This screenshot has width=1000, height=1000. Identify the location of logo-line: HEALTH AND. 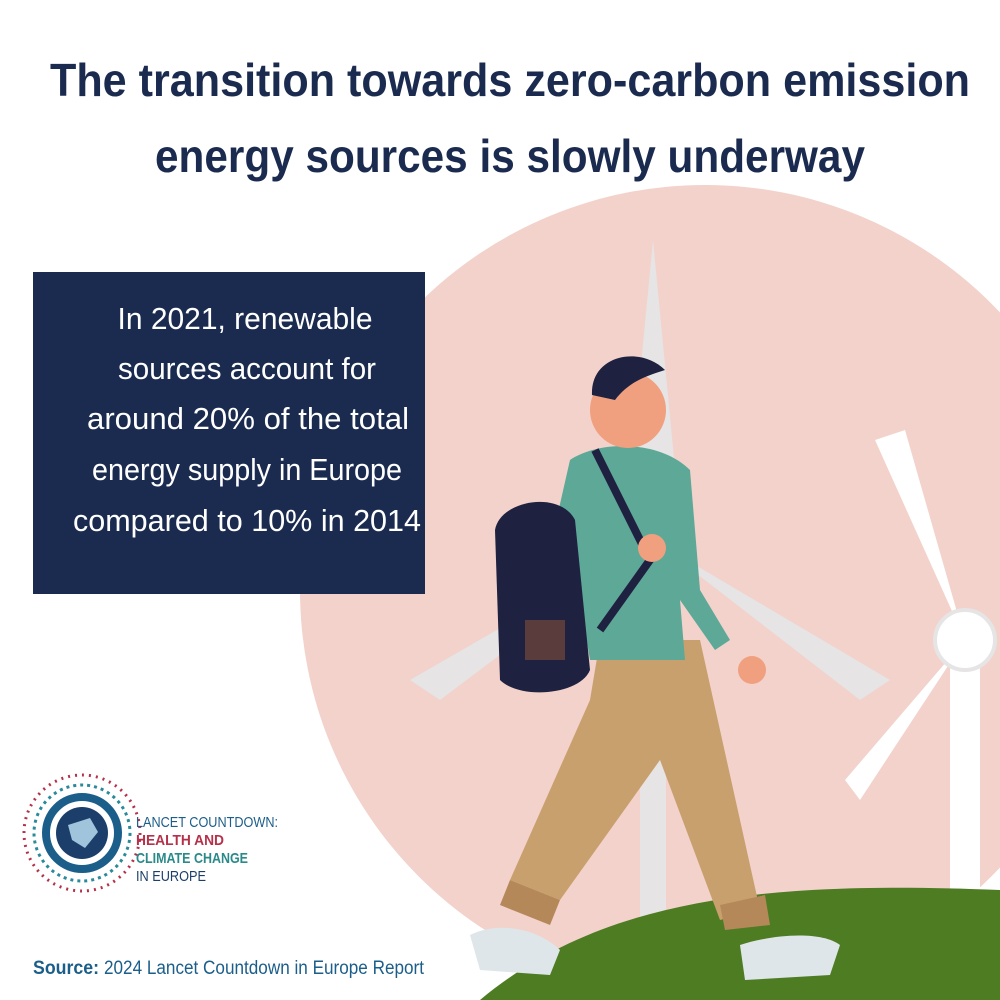
(180, 840).